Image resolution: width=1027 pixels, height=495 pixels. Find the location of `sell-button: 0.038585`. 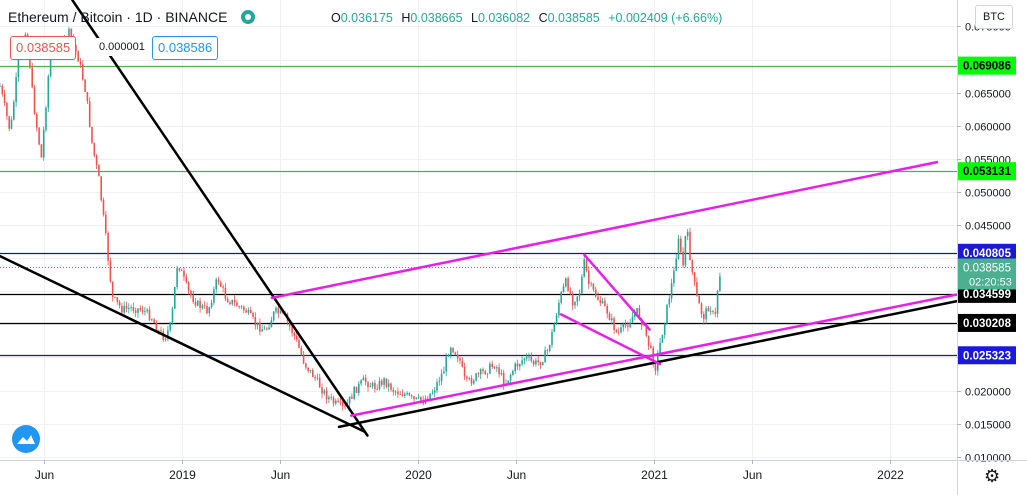

sell-button: 0.038585 is located at coordinates (43, 48).